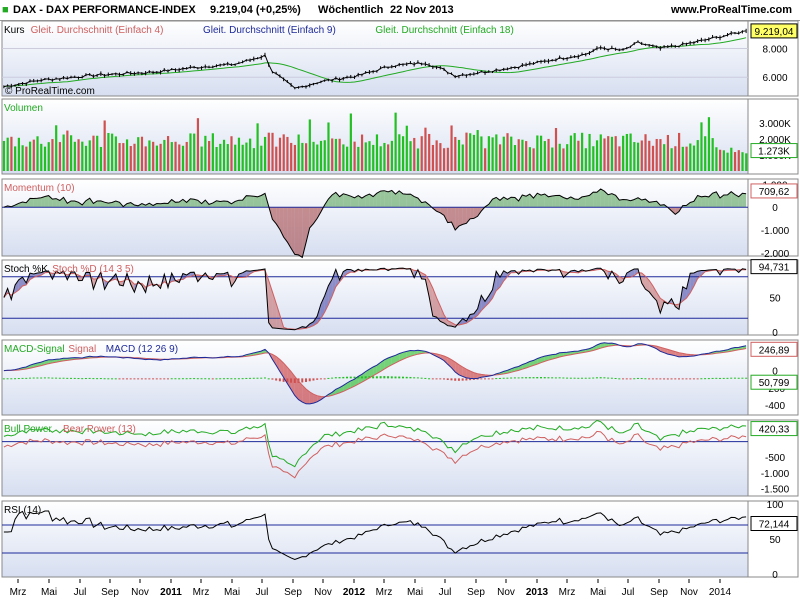 The height and width of the screenshot is (600, 800). What do you see at coordinates (774, 192) in the screenshot?
I see `momentum-last-value: 709,62` at bounding box center [774, 192].